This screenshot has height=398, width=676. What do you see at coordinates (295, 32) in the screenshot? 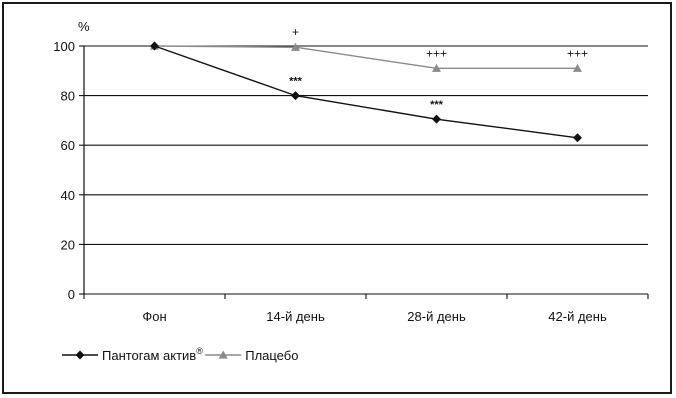
I see `significance-annotation: +` at bounding box center [295, 32].